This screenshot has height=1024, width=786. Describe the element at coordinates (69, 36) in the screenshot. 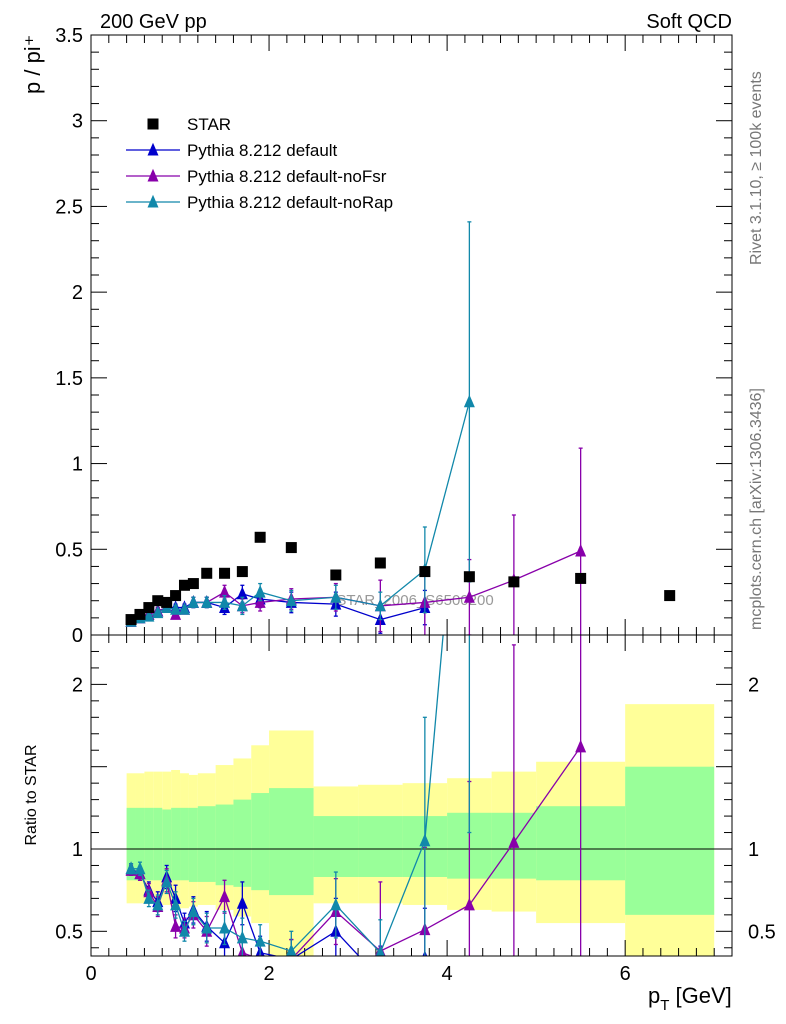

I see `y-tick-label: 3.5` at that location.